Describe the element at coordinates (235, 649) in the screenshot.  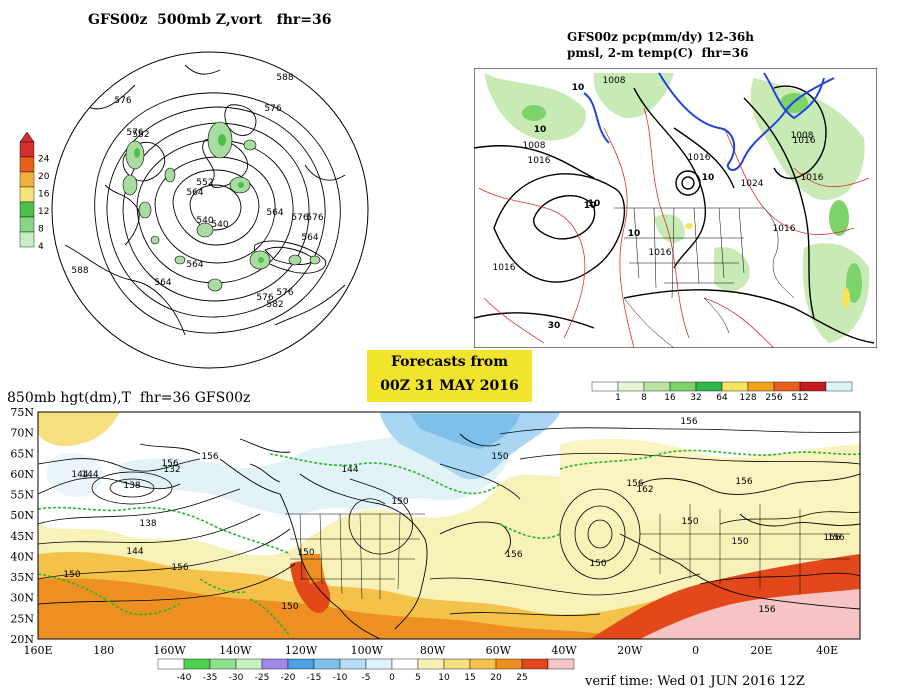
I see `world-lon-label: 140W` at that location.